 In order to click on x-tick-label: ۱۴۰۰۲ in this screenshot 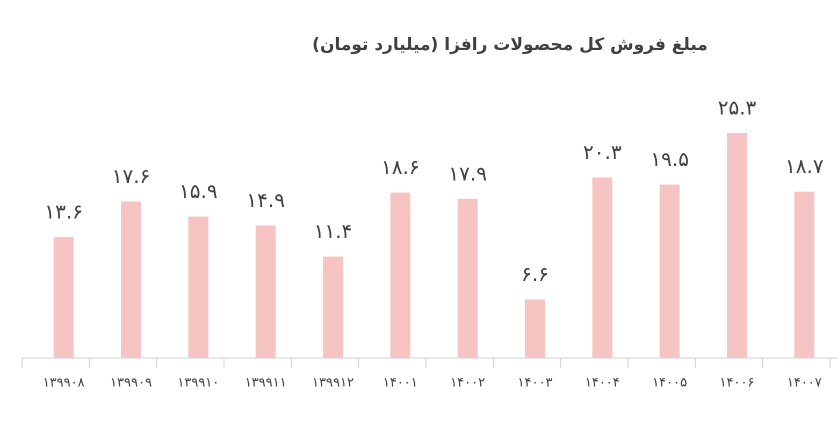, I will do `click(467, 383)`.